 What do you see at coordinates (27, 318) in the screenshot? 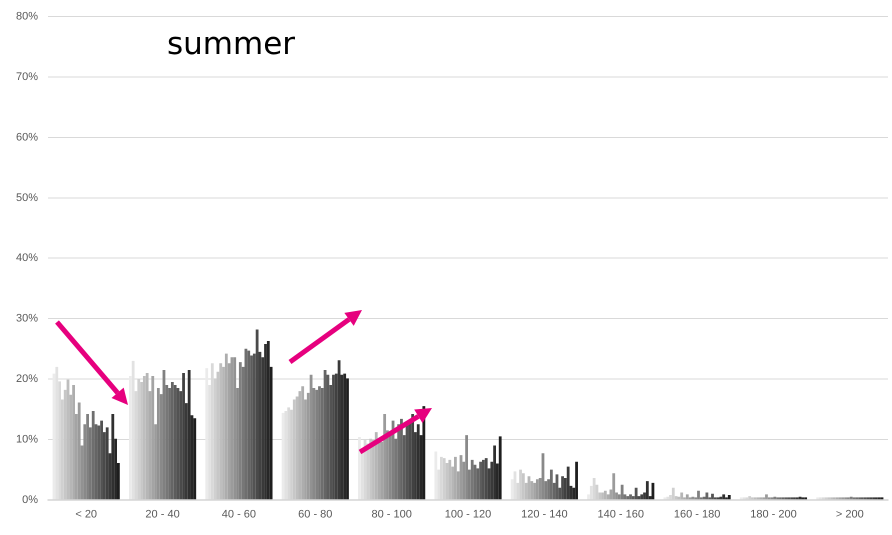
I see `y-tick-label: 30%` at bounding box center [27, 318].